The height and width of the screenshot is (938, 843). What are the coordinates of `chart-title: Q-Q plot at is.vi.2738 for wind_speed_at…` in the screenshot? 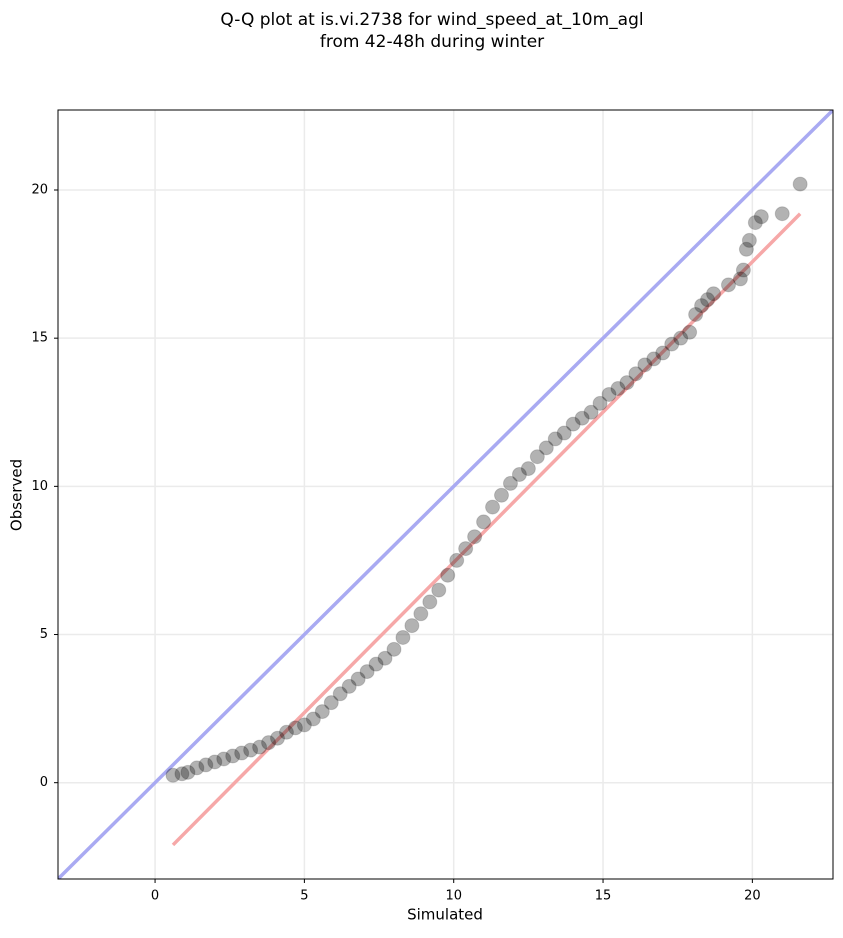 It's located at (431, 20).